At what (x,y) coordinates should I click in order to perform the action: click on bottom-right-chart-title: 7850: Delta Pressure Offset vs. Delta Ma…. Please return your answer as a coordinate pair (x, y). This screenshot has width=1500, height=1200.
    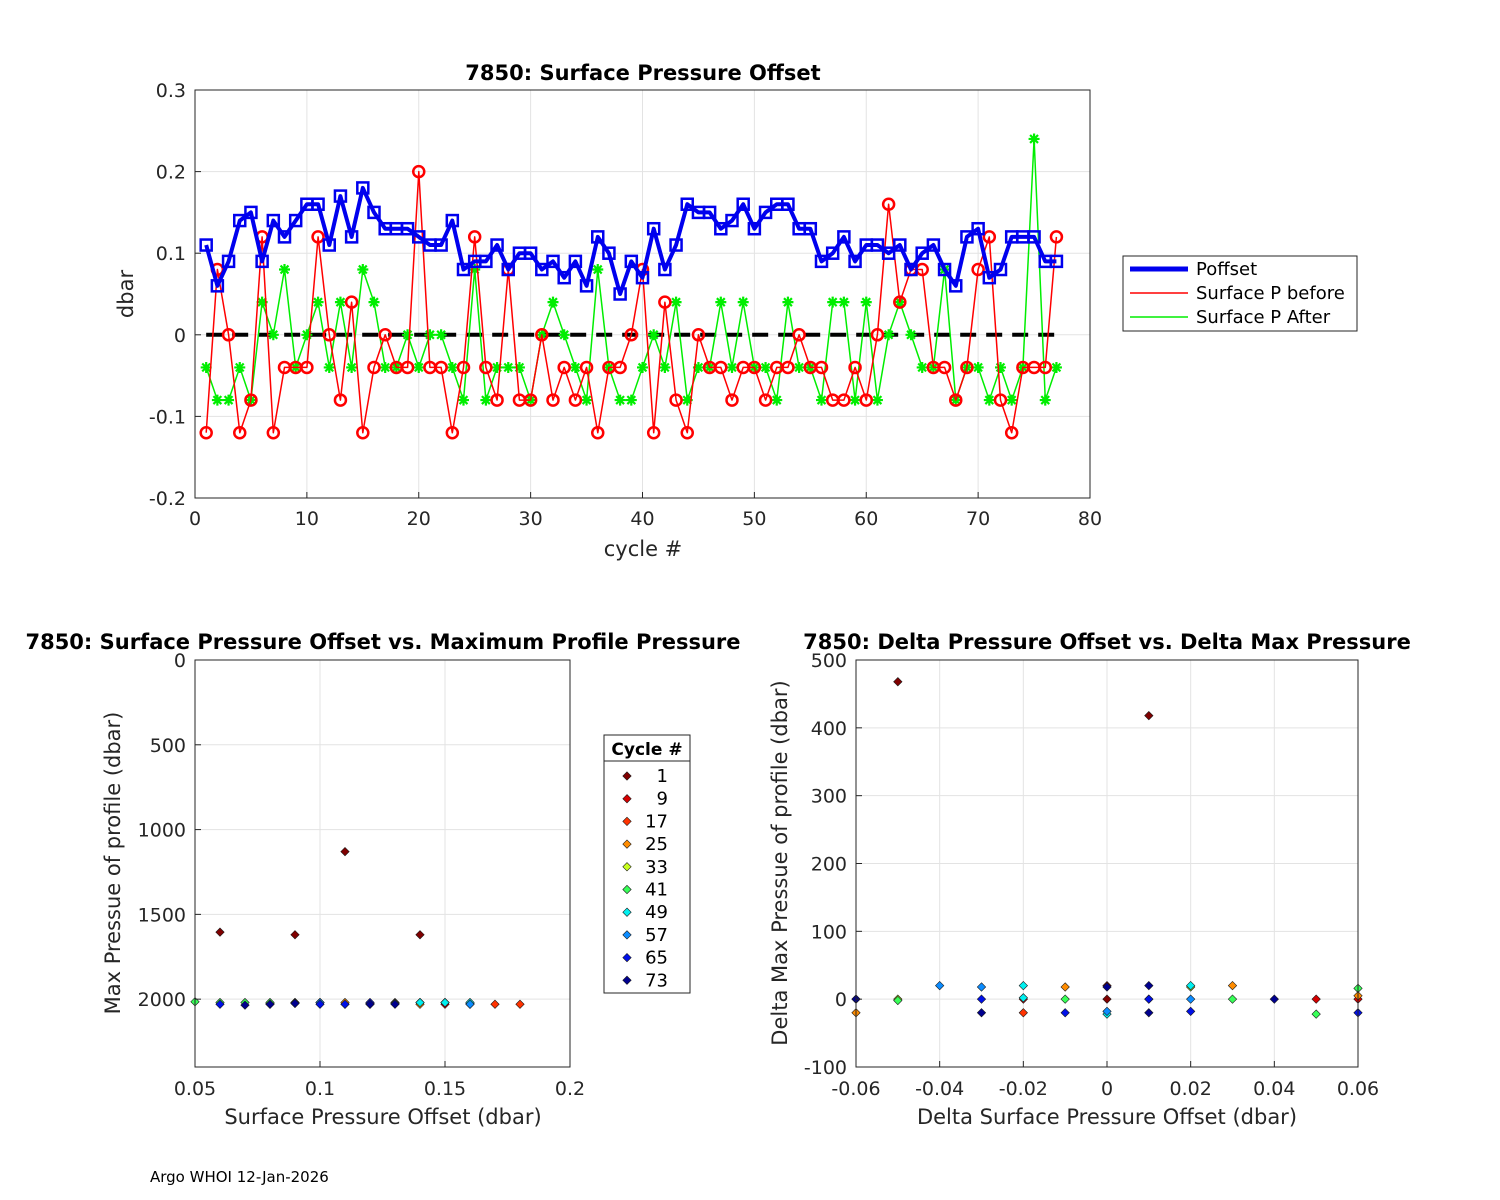
    Looking at the image, I should click on (1107, 642).